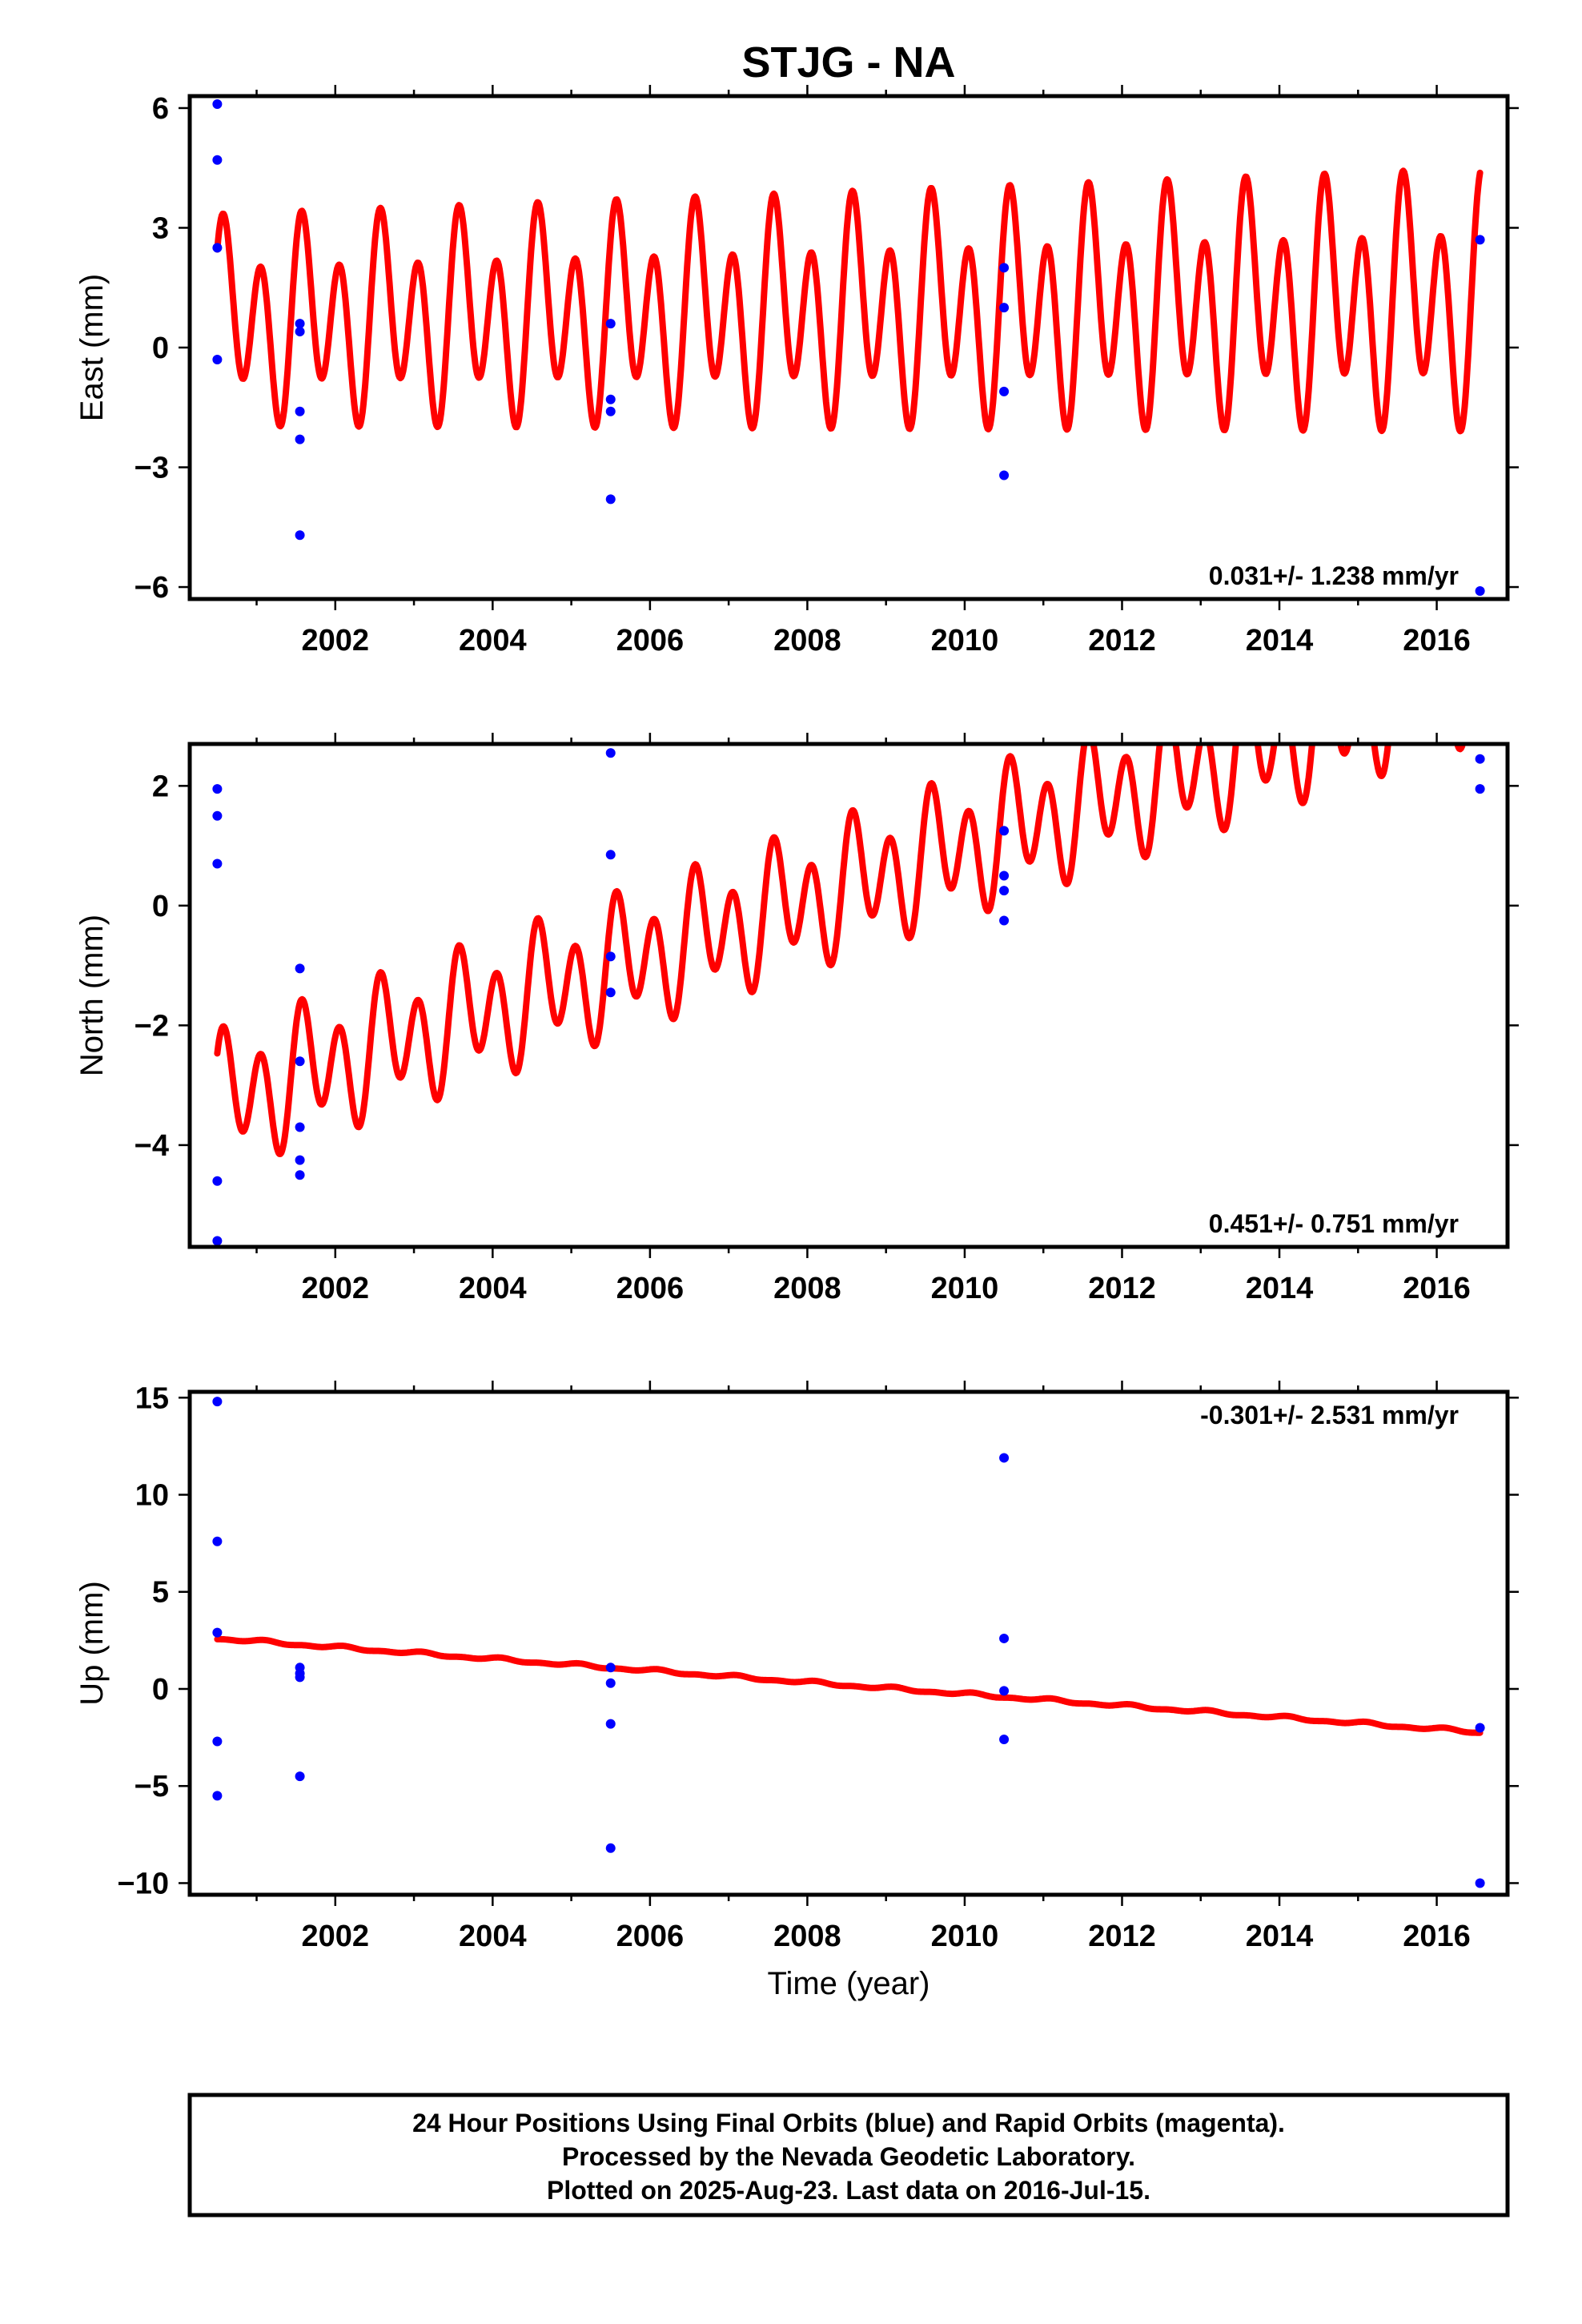 The image size is (1582, 2324). Describe the element at coordinates (152, 1146) in the screenshot. I see `y-tick-label: −4` at that location.